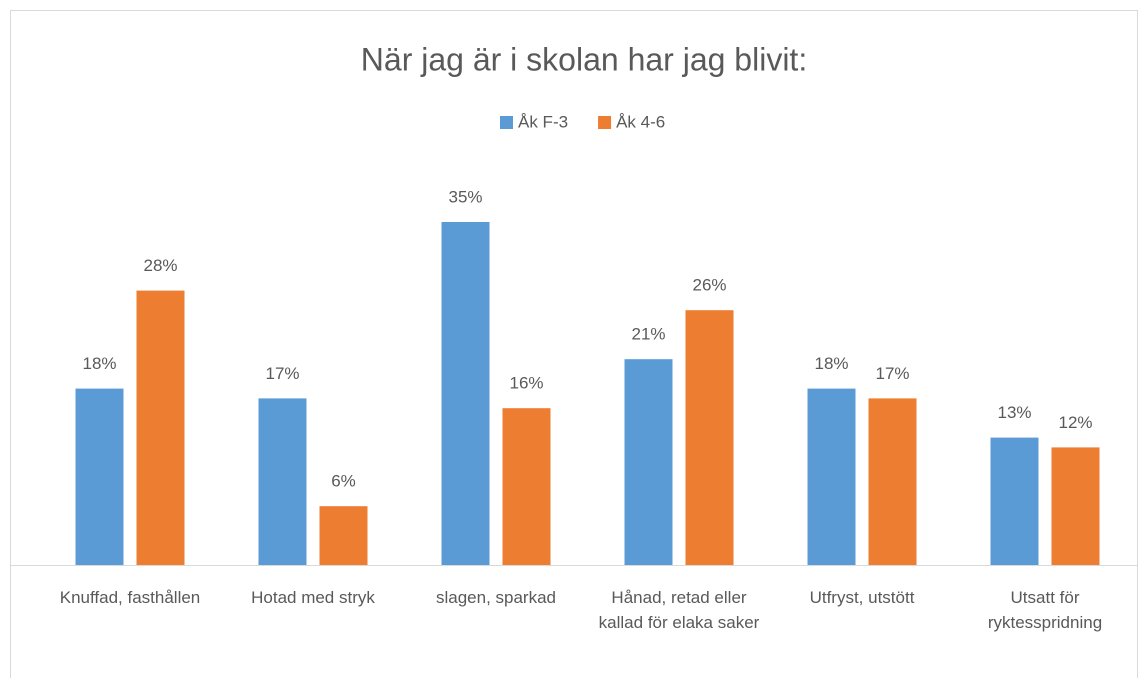  I want to click on x-tick-label: Hotad med stryk, so click(313, 597).